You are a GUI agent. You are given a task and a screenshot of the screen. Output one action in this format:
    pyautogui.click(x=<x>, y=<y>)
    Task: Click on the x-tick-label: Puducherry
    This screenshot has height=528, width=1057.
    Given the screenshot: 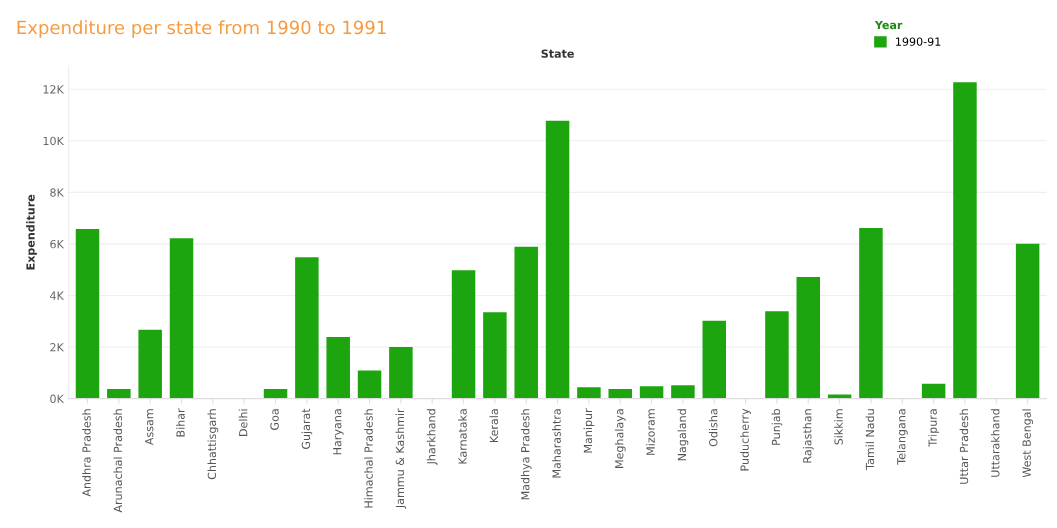 What is the action you would take?
    pyautogui.click(x=745, y=439)
    